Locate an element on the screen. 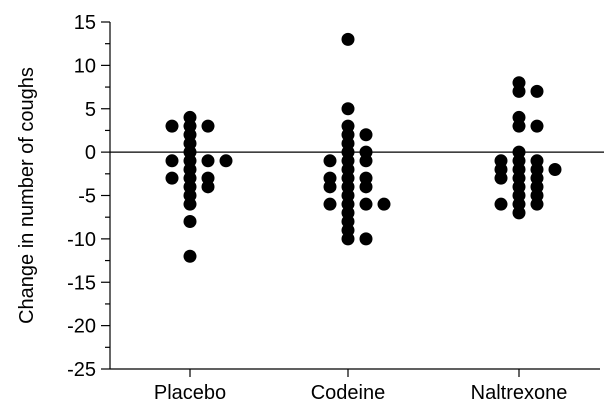 The width and height of the screenshot is (607, 410). y-tick-label: 5 is located at coordinates (90, 110).